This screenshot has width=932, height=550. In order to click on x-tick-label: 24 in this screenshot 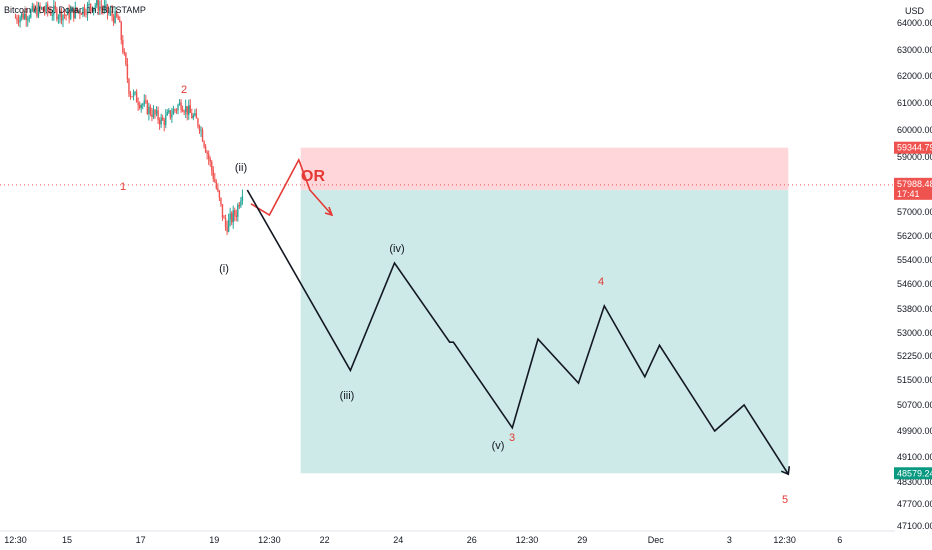, I will do `click(398, 540)`.